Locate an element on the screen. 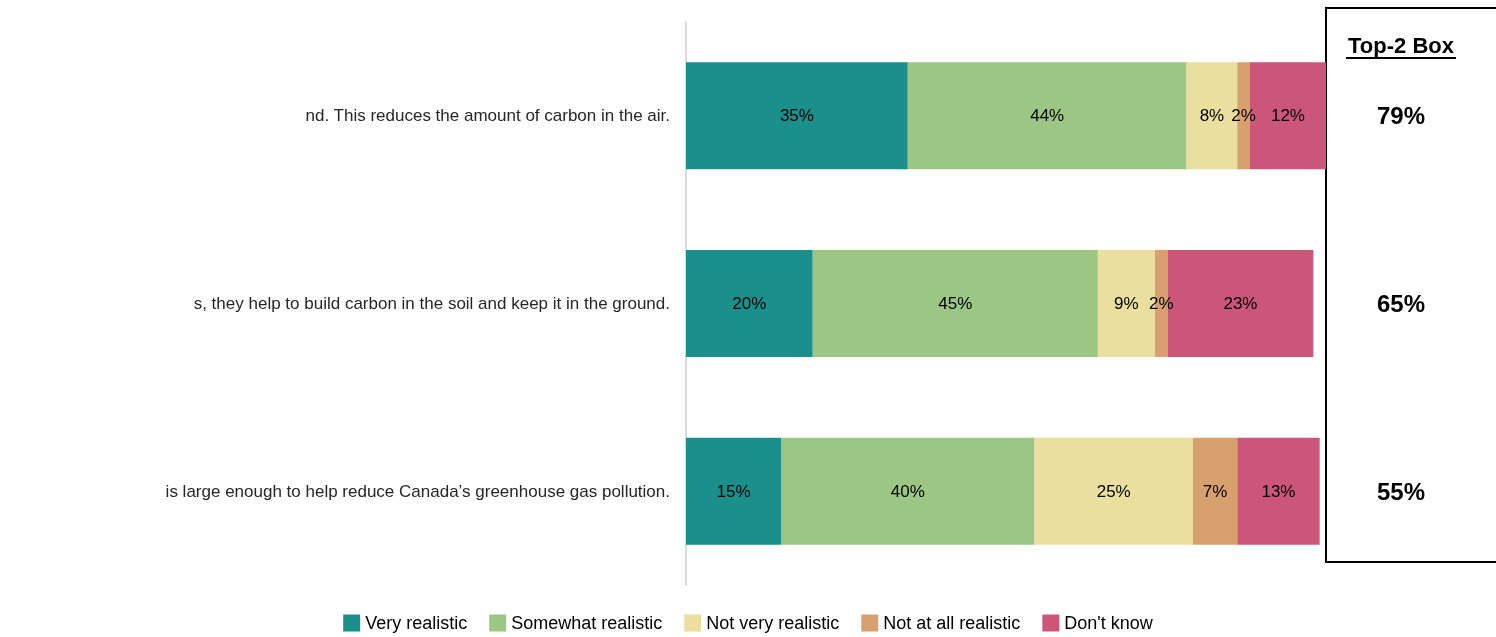 Image resolution: width=1496 pixels, height=637 pixels. data-label: 45% is located at coordinates (955, 303).